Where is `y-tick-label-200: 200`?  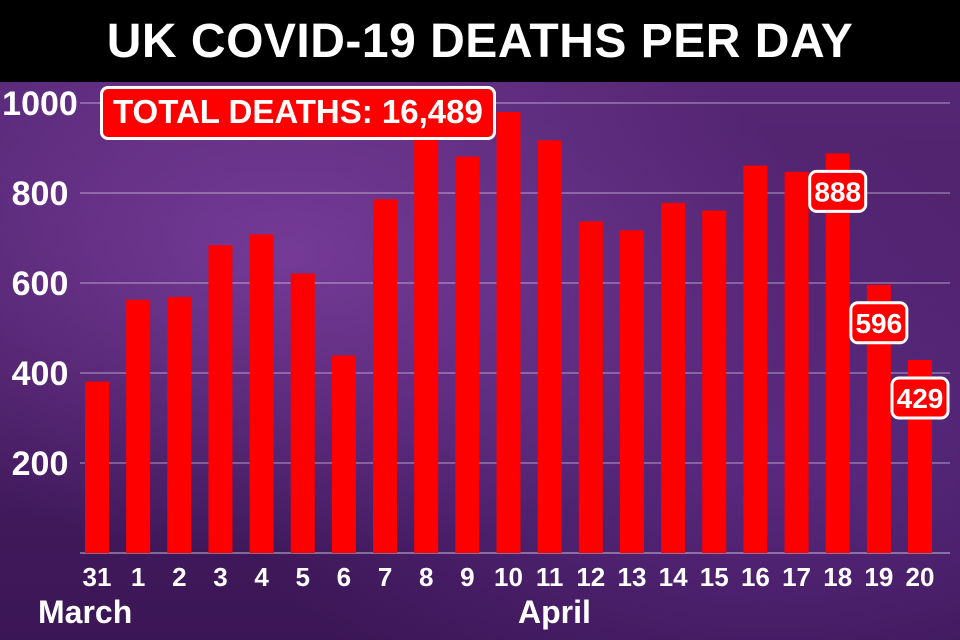 y-tick-label-200: 200 is located at coordinates (40, 464).